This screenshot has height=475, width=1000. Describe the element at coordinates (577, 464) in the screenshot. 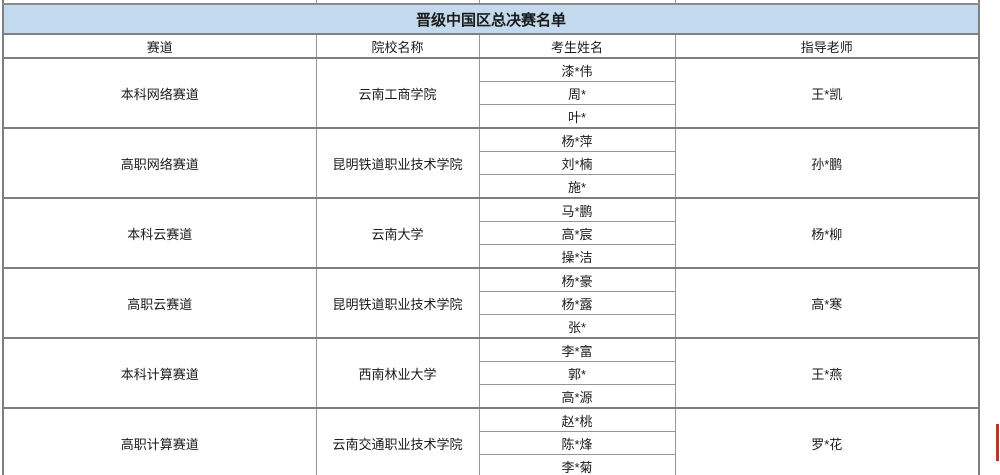

I see `student-cell: 李*菊` at that location.